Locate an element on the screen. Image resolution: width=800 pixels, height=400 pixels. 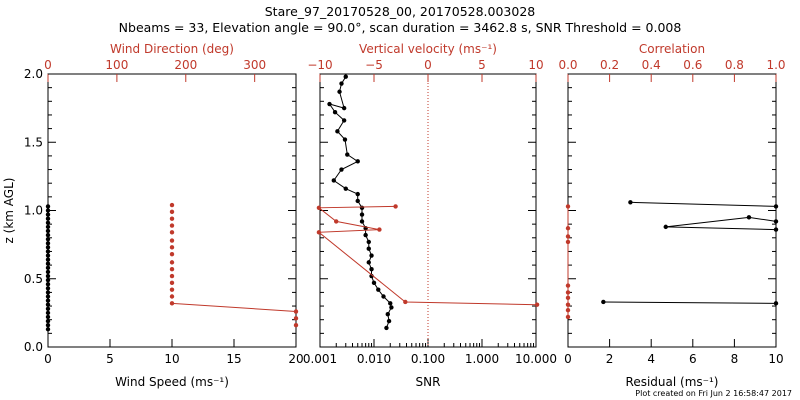
x-bottom-tick-label: 20 is located at coordinates (295, 359).